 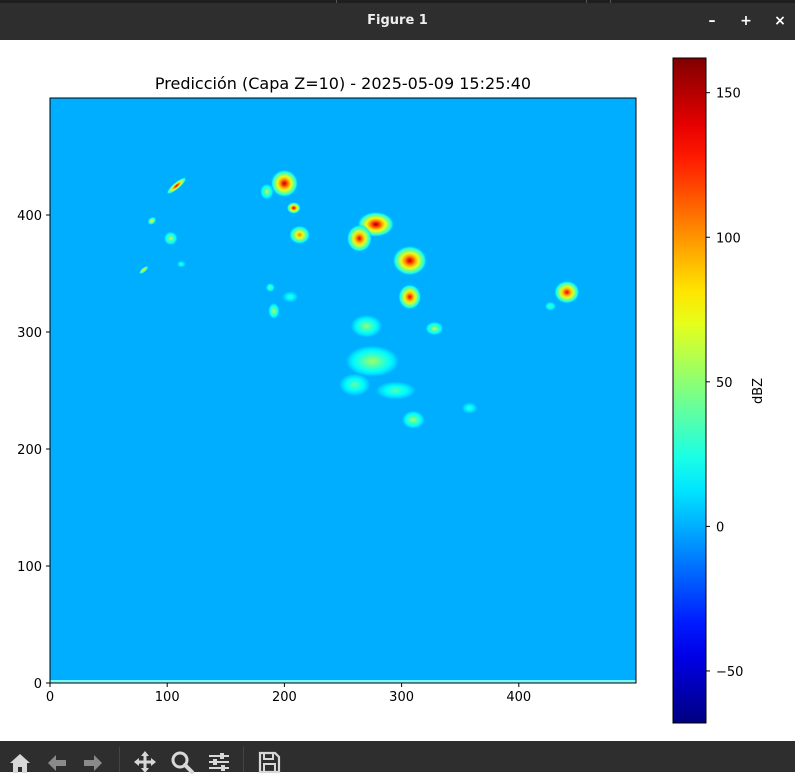 I want to click on configure-subplots-icon, so click(x=219, y=762).